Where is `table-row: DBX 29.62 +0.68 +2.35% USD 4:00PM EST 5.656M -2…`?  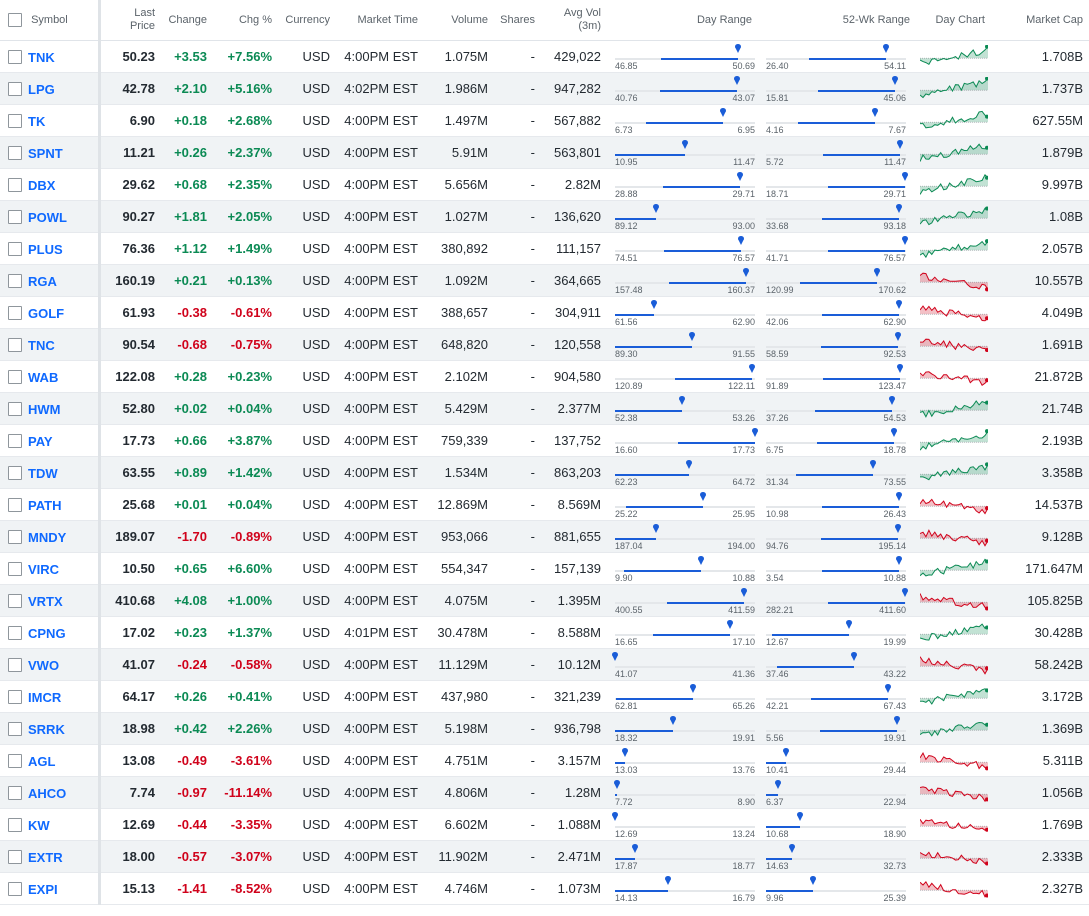 table-row: DBX 29.62 +0.68 +2.35% USD 4:00PM EST 5.656M -2… is located at coordinates (544, 184).